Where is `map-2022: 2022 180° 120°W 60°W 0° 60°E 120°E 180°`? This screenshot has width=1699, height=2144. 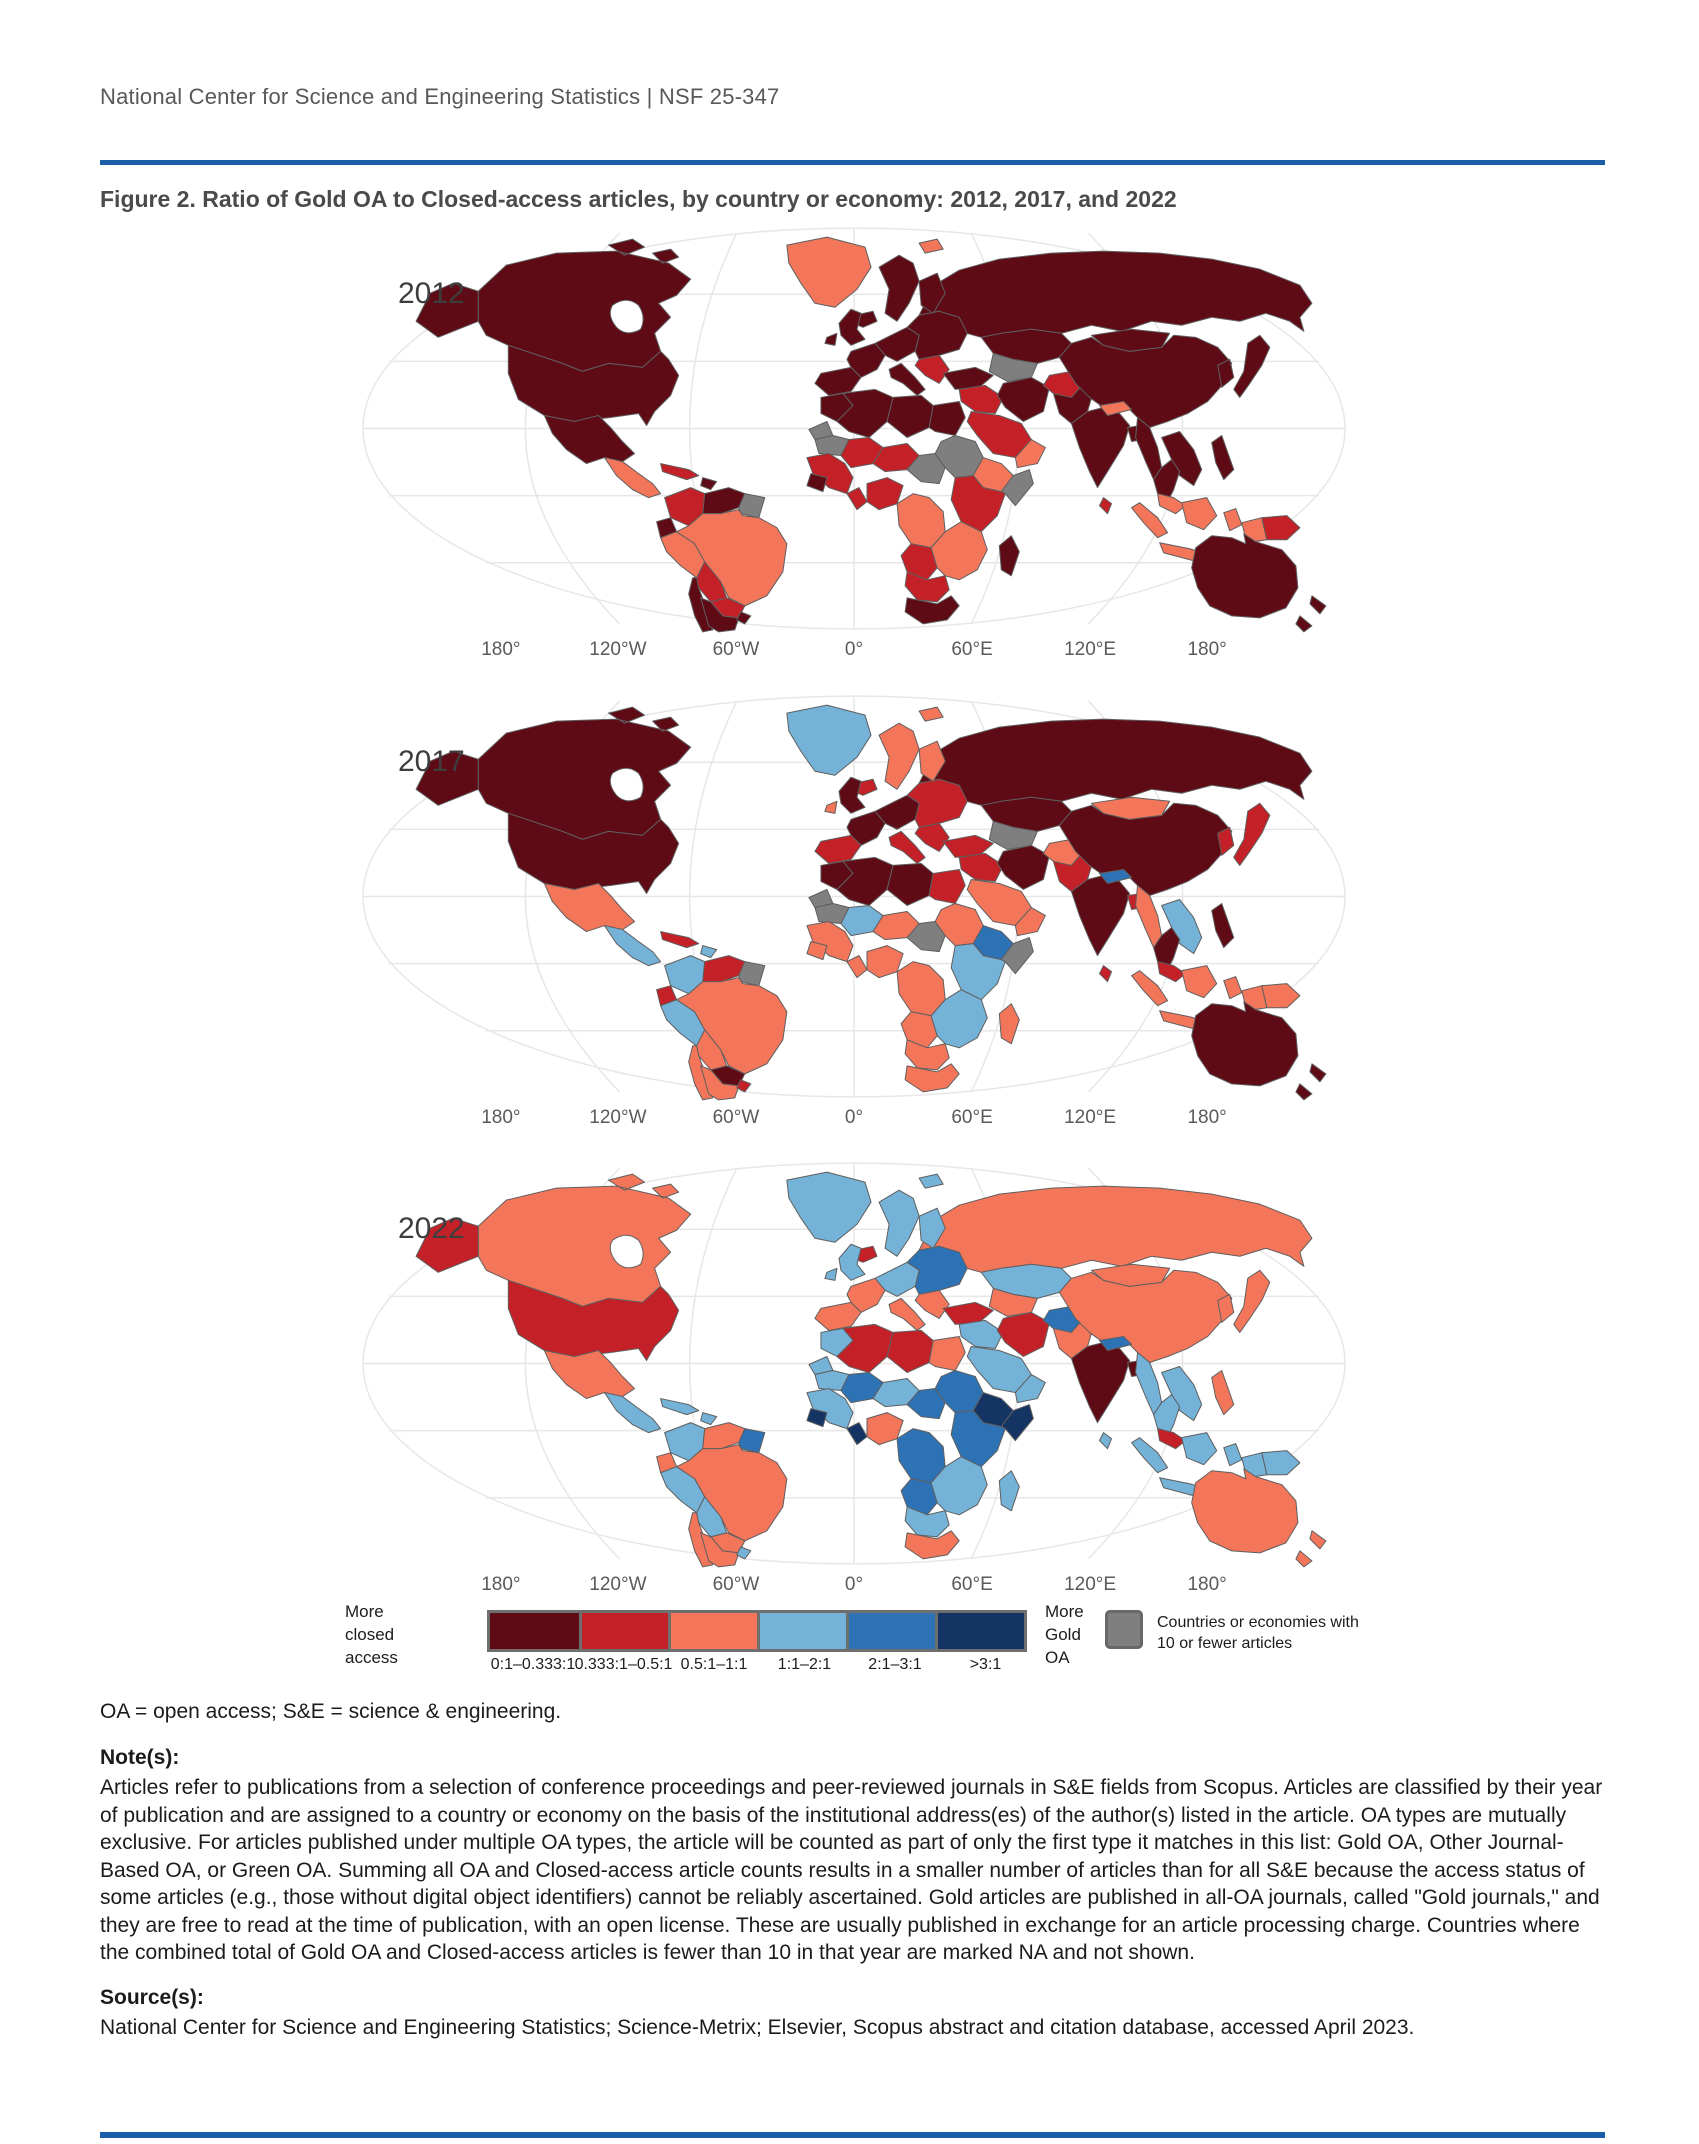
map-2022: 2022 180° 120°W 60°W 0° 60°E 120°E 180° is located at coordinates (854, 1383).